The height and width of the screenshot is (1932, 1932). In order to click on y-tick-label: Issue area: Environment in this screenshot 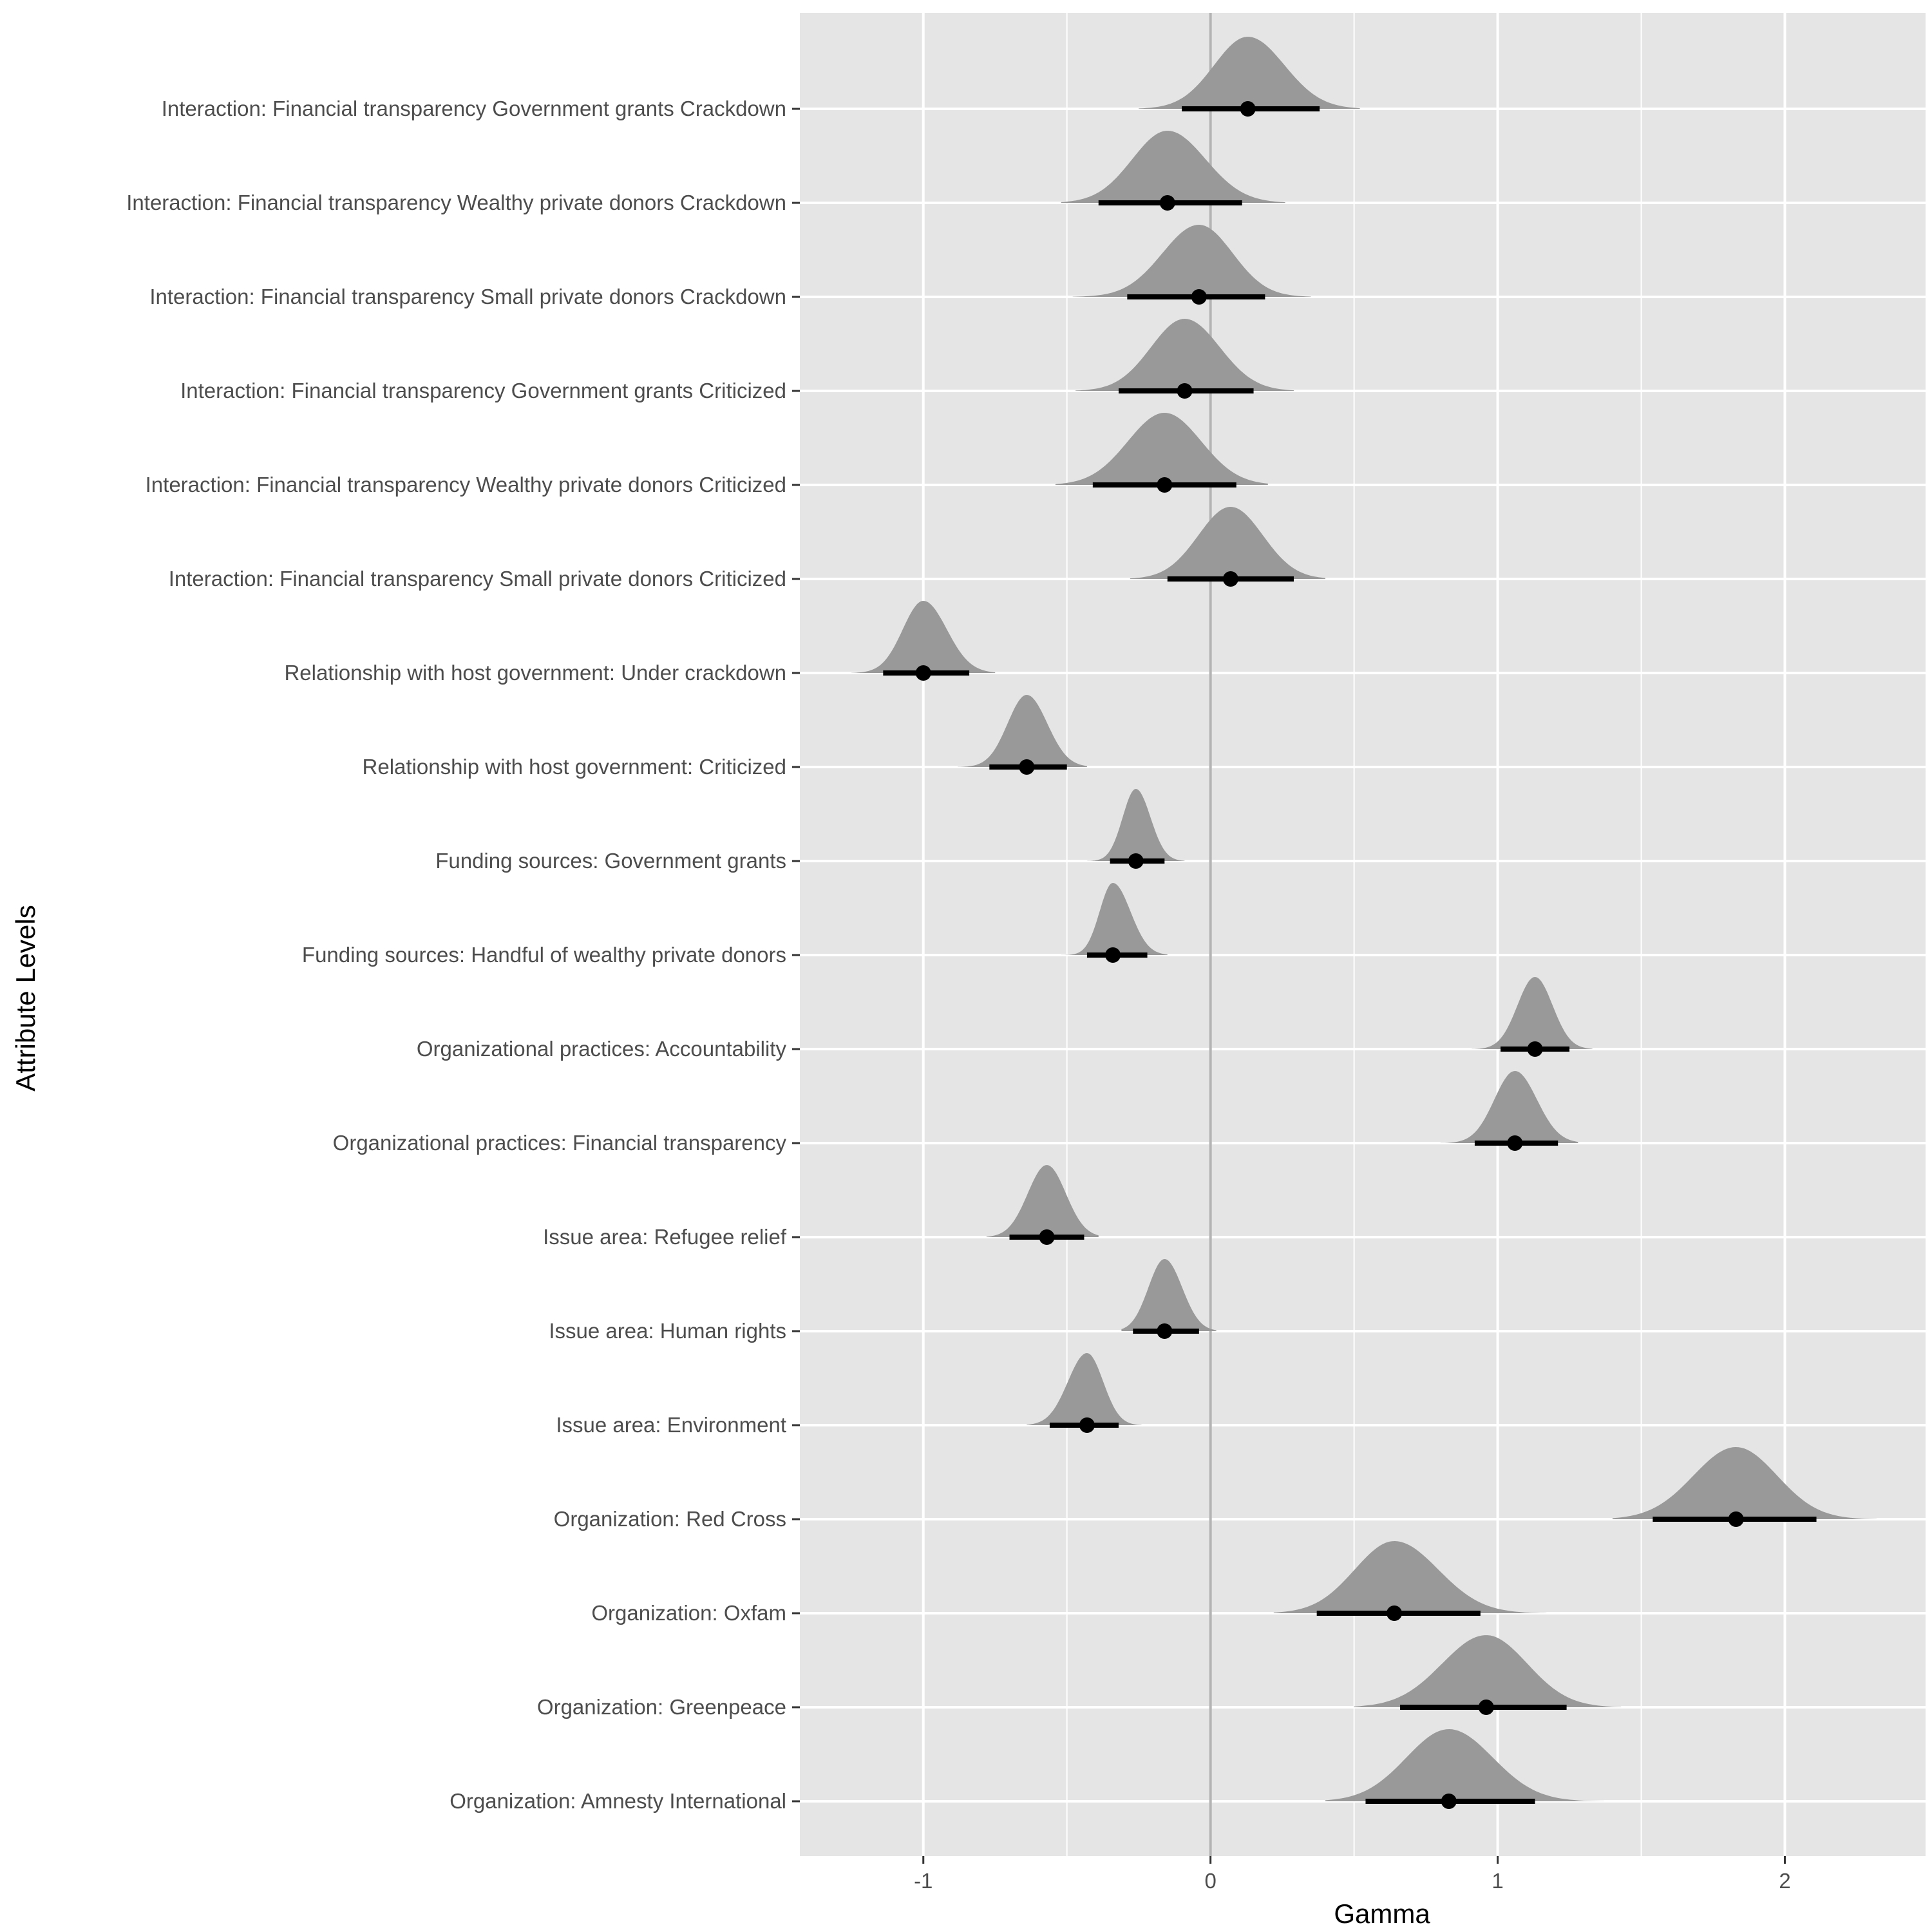, I will do `click(671, 1425)`.